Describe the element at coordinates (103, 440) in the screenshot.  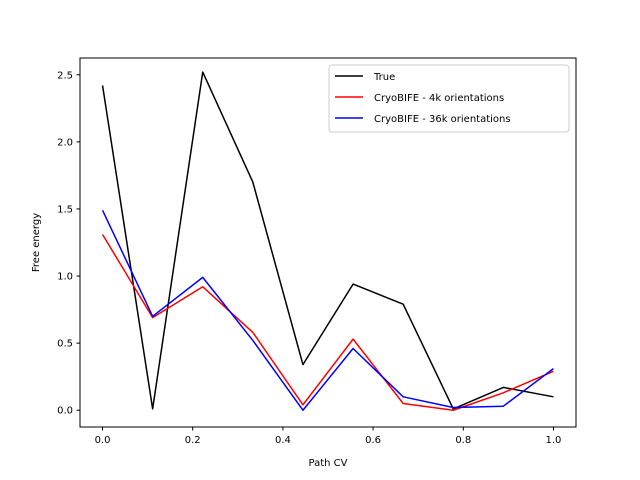
I see `x-tick-label: 0.0` at that location.